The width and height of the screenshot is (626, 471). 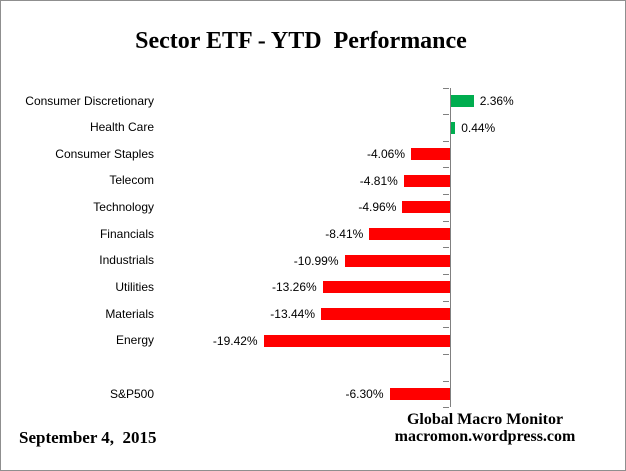 I want to click on category-label: Financials, so click(x=126, y=233).